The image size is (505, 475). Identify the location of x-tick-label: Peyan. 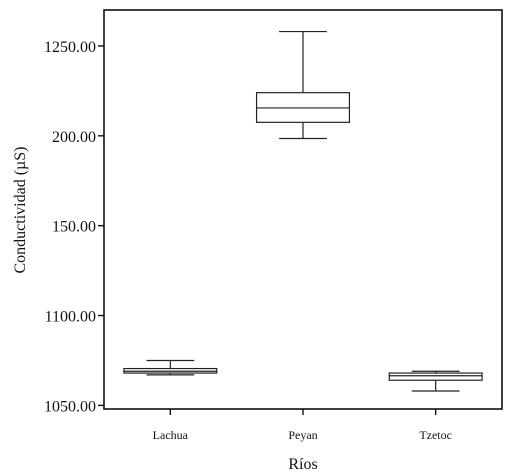
(302, 435).